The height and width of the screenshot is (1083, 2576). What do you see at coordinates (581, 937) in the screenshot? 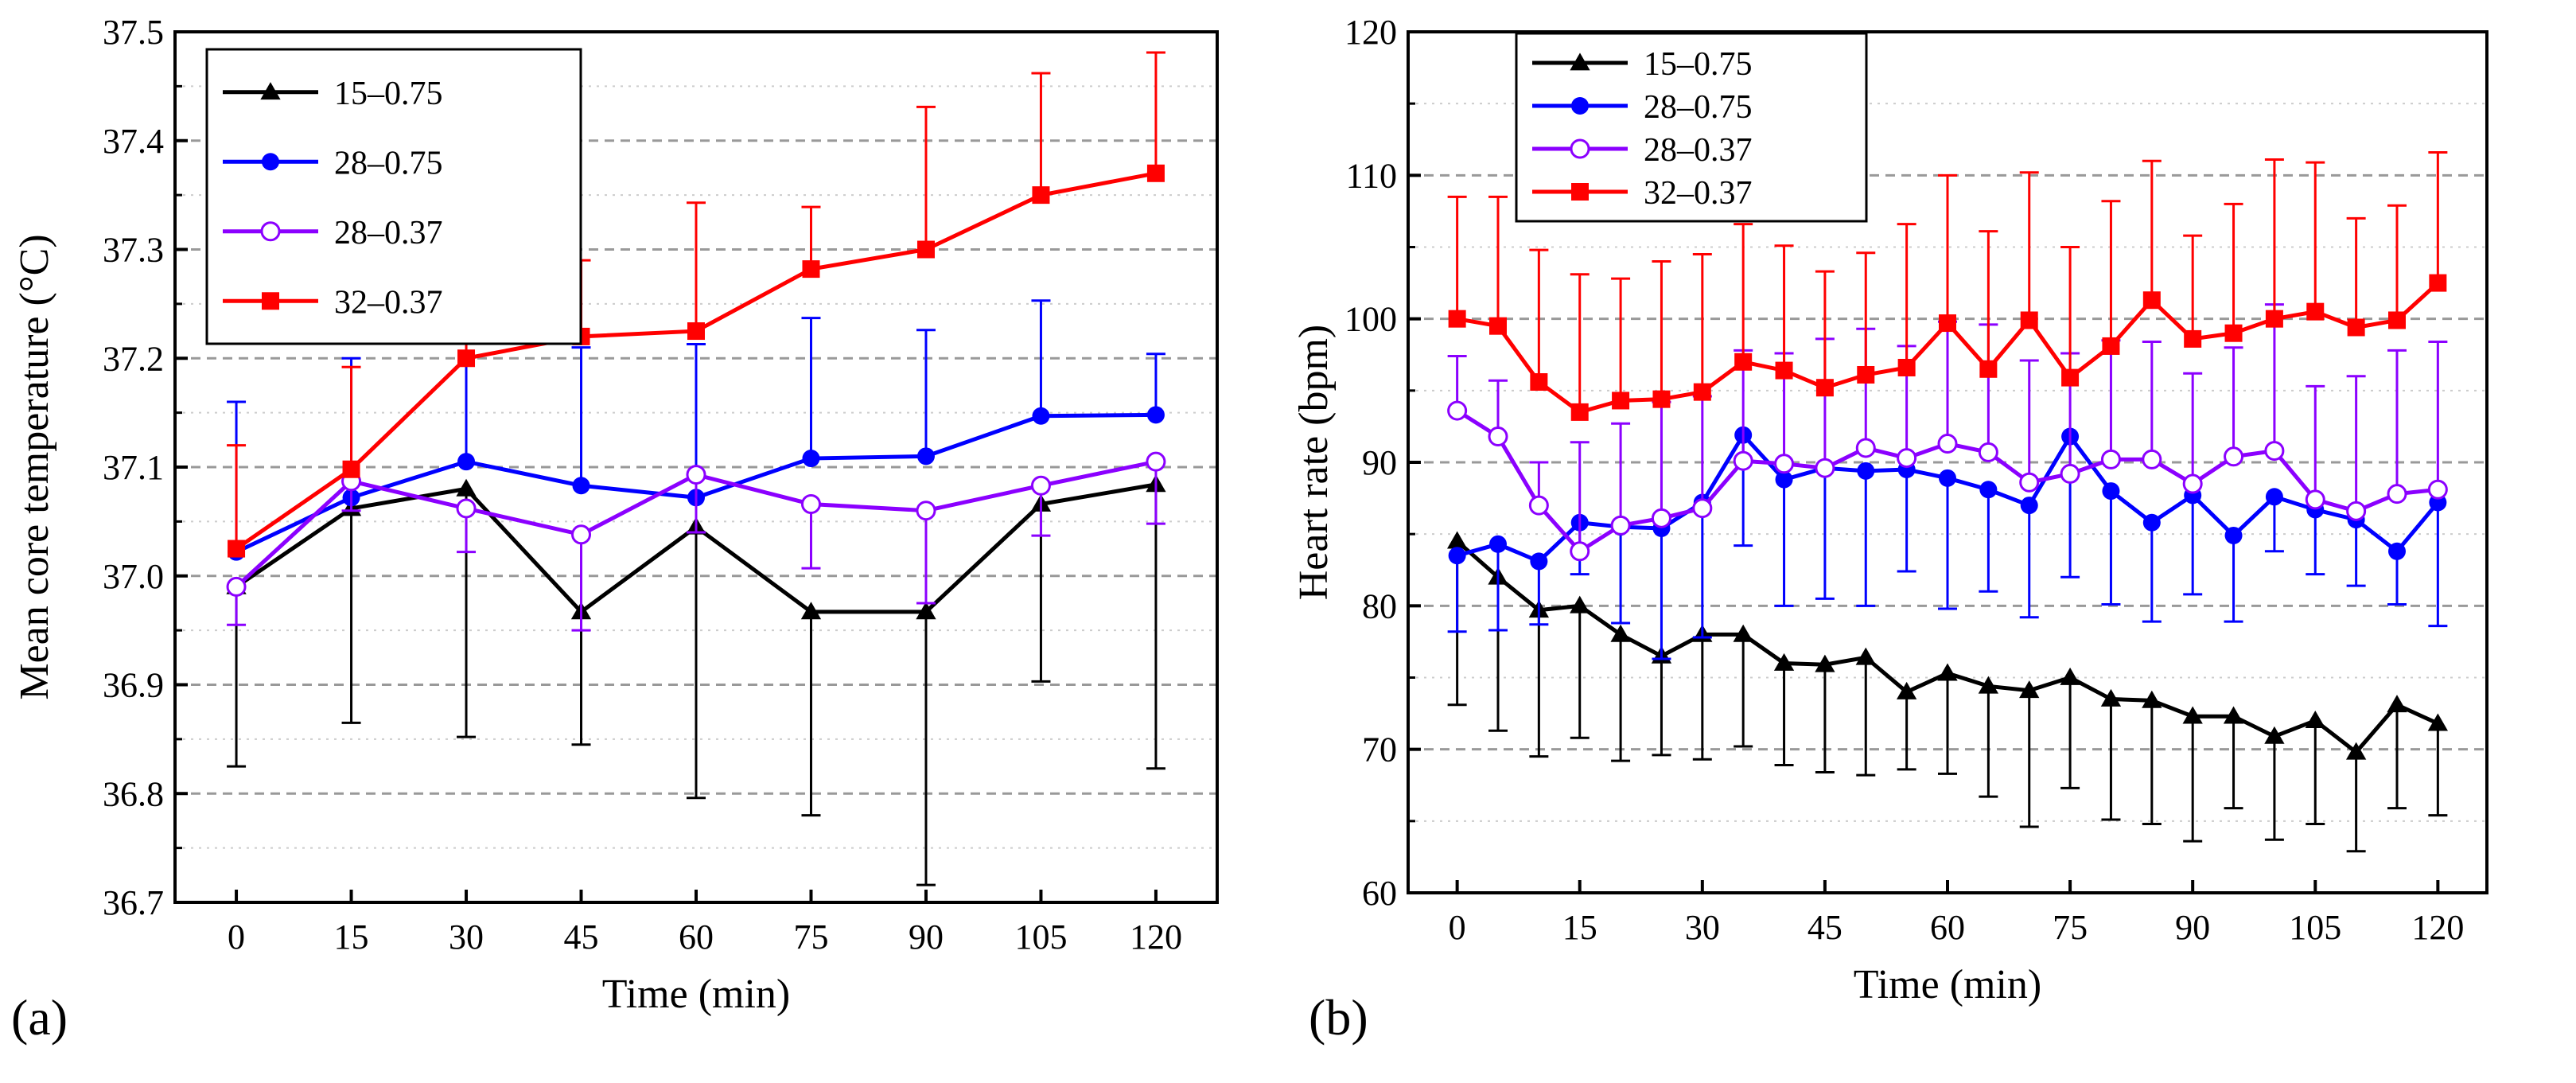
I see `x-tick-label: 45` at bounding box center [581, 937].